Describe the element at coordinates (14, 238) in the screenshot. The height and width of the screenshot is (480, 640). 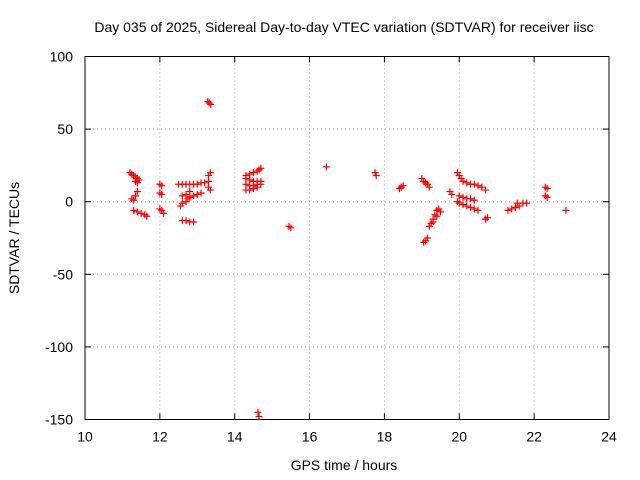
I see `y-axis-label: SDTVAR / TECUs` at that location.